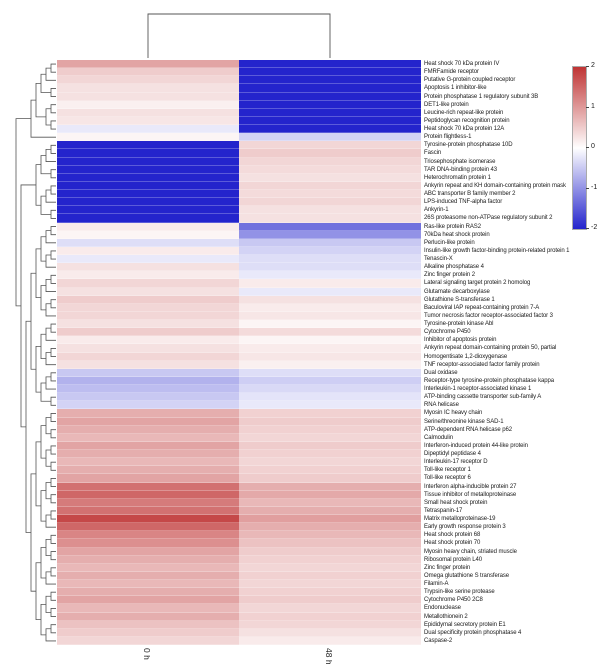 The width and height of the screenshot is (612, 672). What do you see at coordinates (453, 600) in the screenshot?
I see `row-label: Cytochrome P450 2C8` at bounding box center [453, 600].